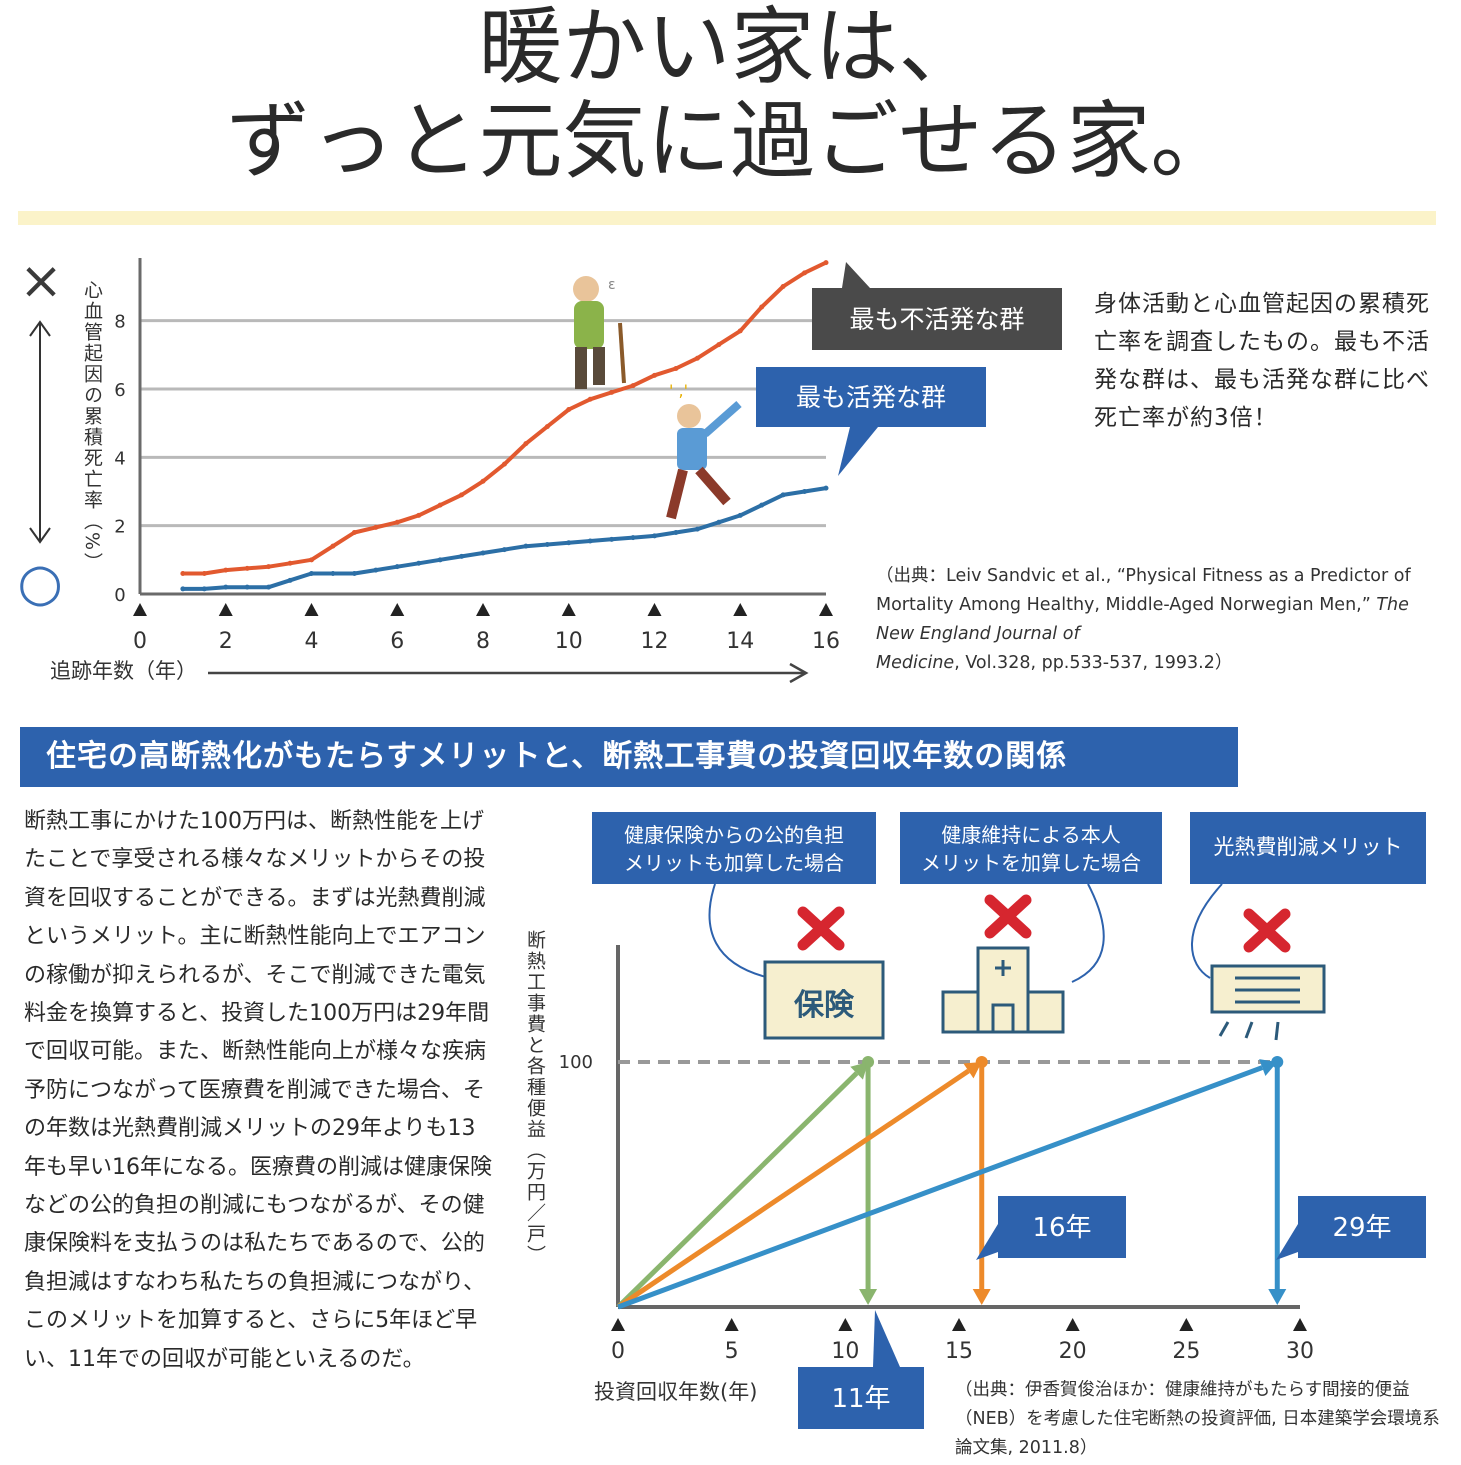  Describe the element at coordinates (1093, 663) in the screenshot. I see `source1-suffix: , Vol.328, pp.533-537, 1993.2）` at that location.